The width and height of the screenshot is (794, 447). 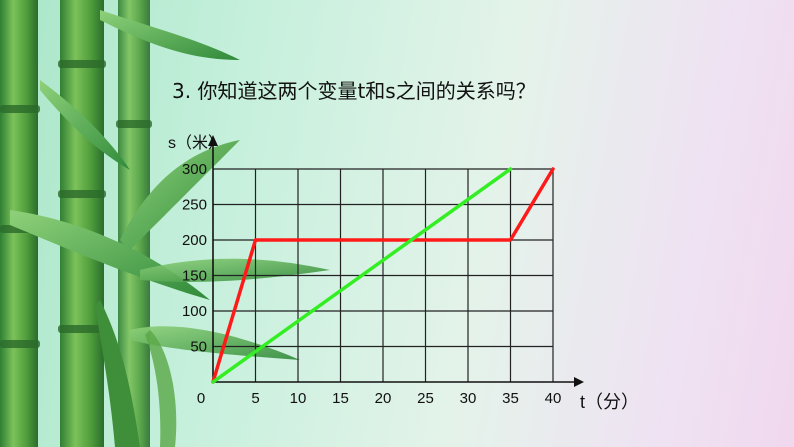 I want to click on y-axis-arrow, so click(x=213, y=140).